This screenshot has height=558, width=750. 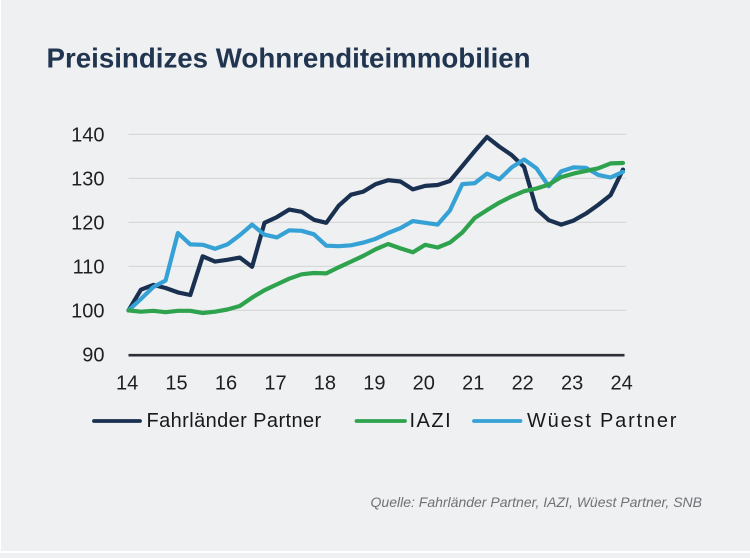 What do you see at coordinates (602, 421) in the screenshot?
I see `svg-text: Wüest Partner` at bounding box center [602, 421].